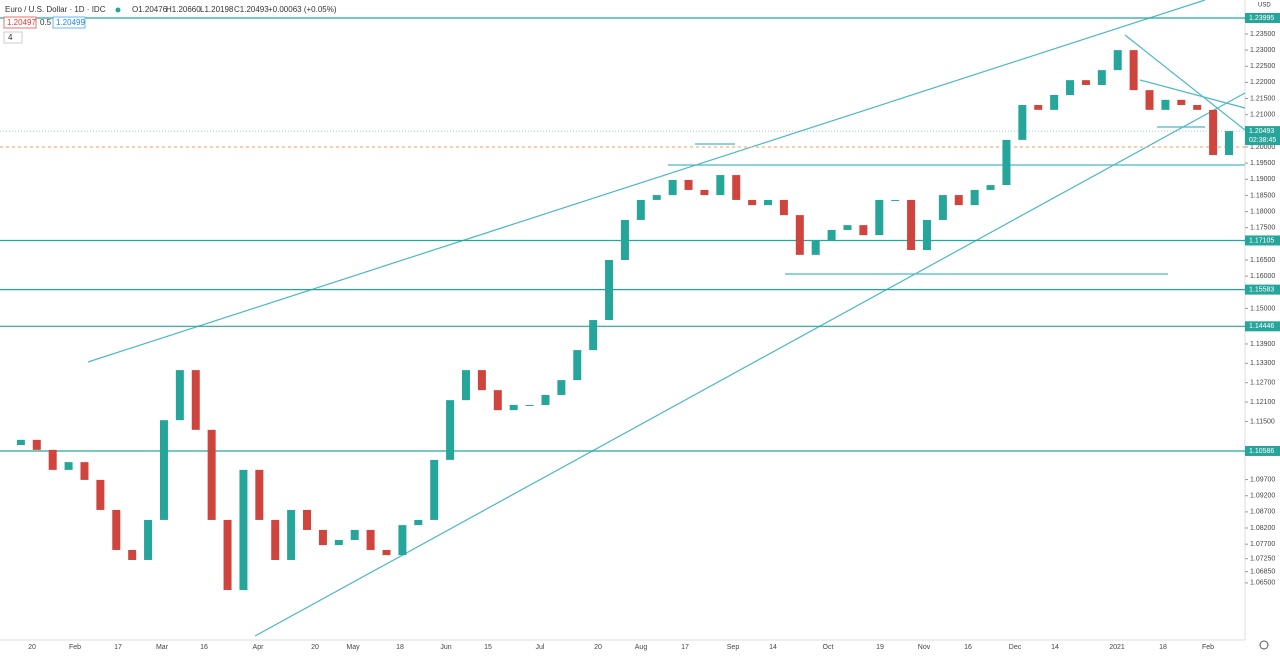  What do you see at coordinates (75, 647) in the screenshot?
I see `x-tick-label: Feb` at bounding box center [75, 647].